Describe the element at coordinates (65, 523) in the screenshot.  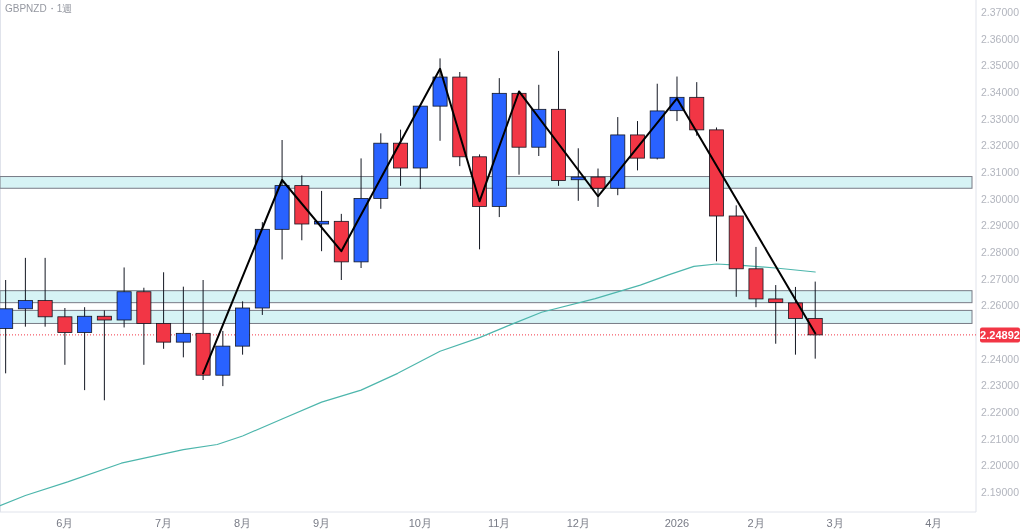
I see `x-tick-label: 6月` at that location.